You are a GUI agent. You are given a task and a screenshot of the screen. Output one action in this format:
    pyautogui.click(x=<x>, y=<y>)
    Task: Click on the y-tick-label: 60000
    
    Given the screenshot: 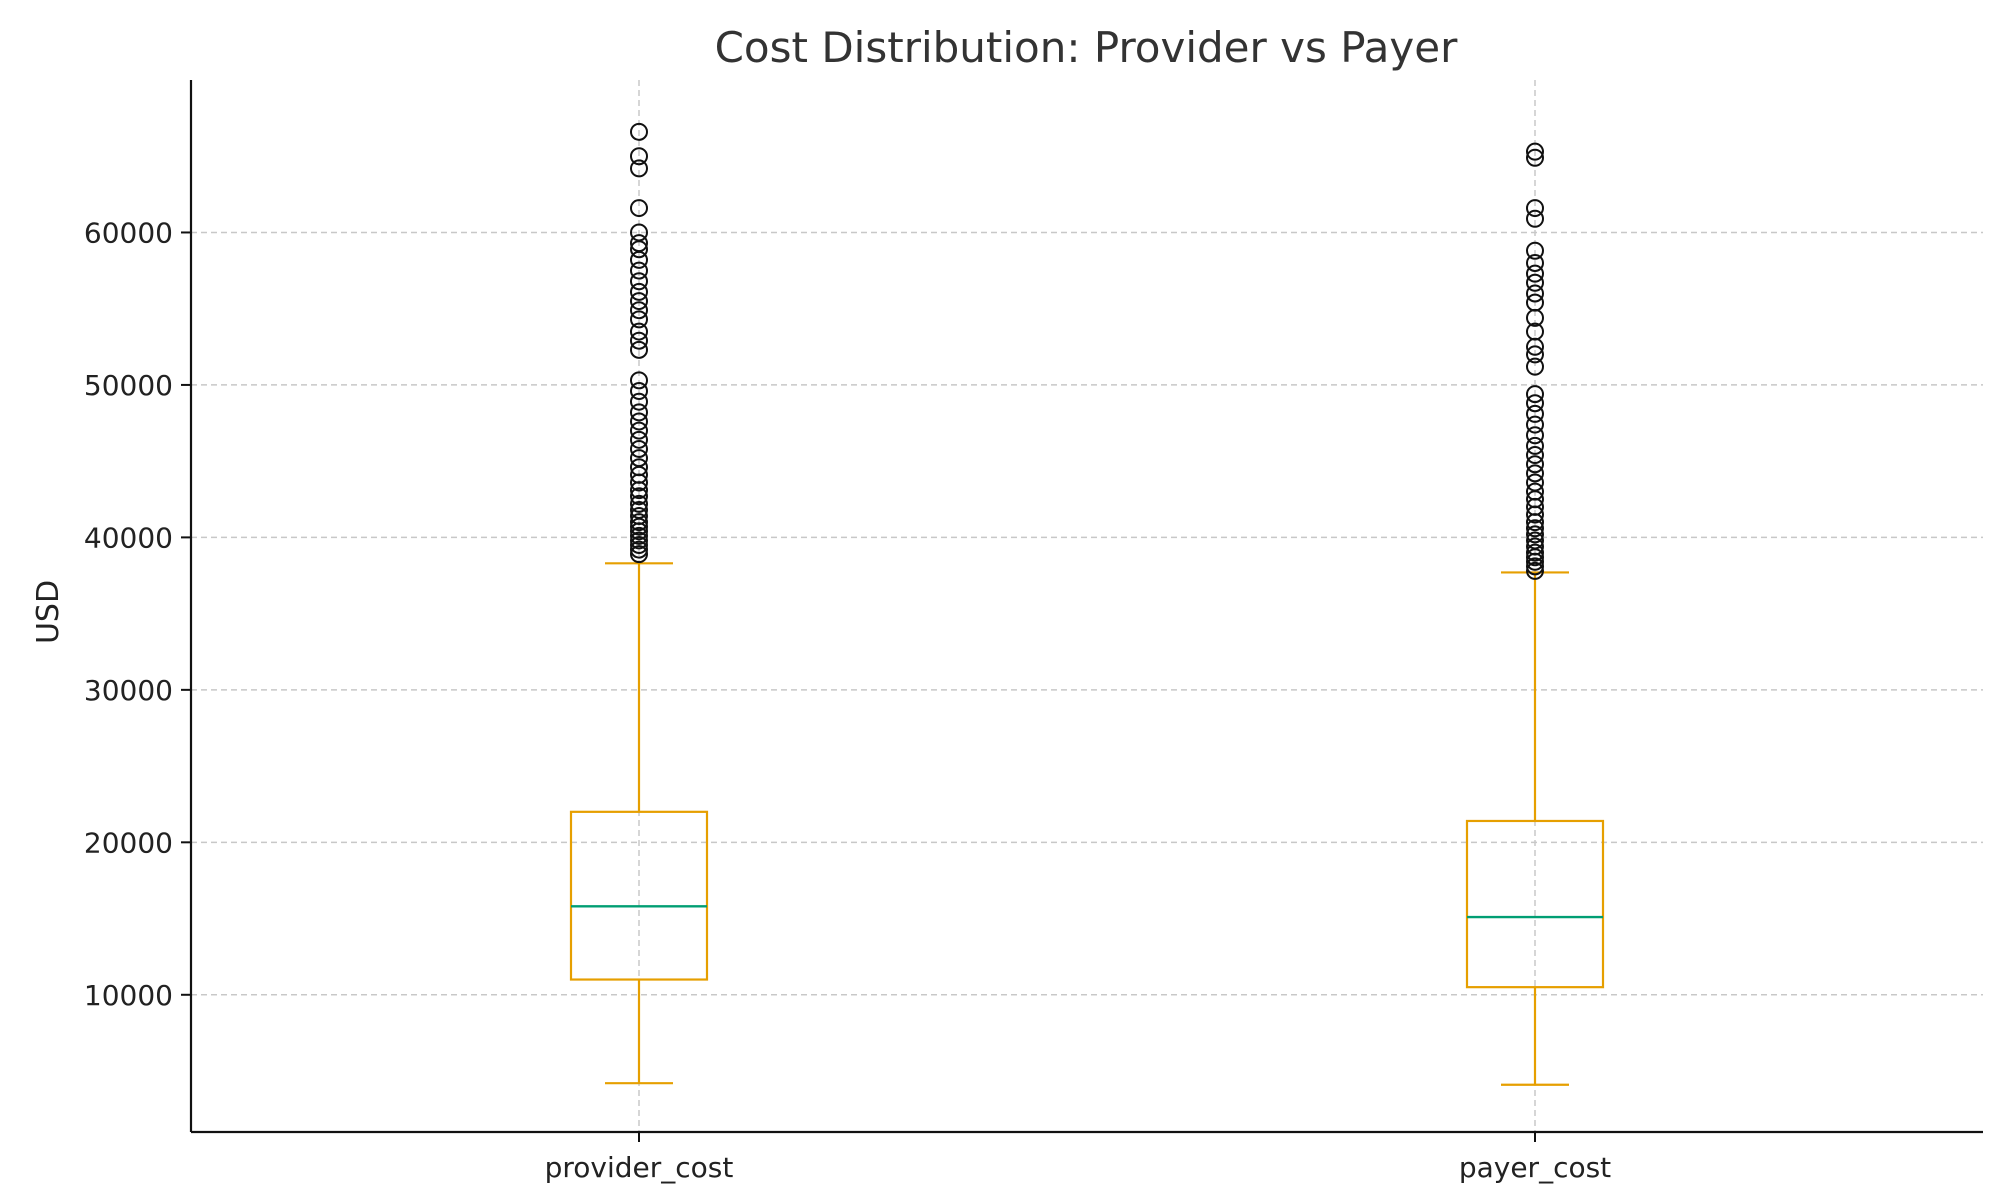 What is the action you would take?
    pyautogui.click(x=128, y=232)
    